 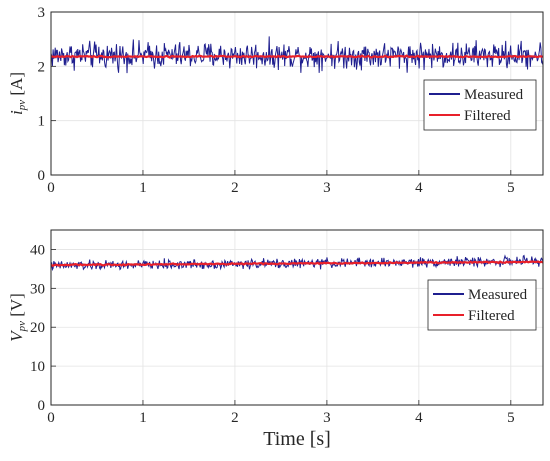 I want to click on top-x-tick-label-3: 3, so click(x=327, y=188).